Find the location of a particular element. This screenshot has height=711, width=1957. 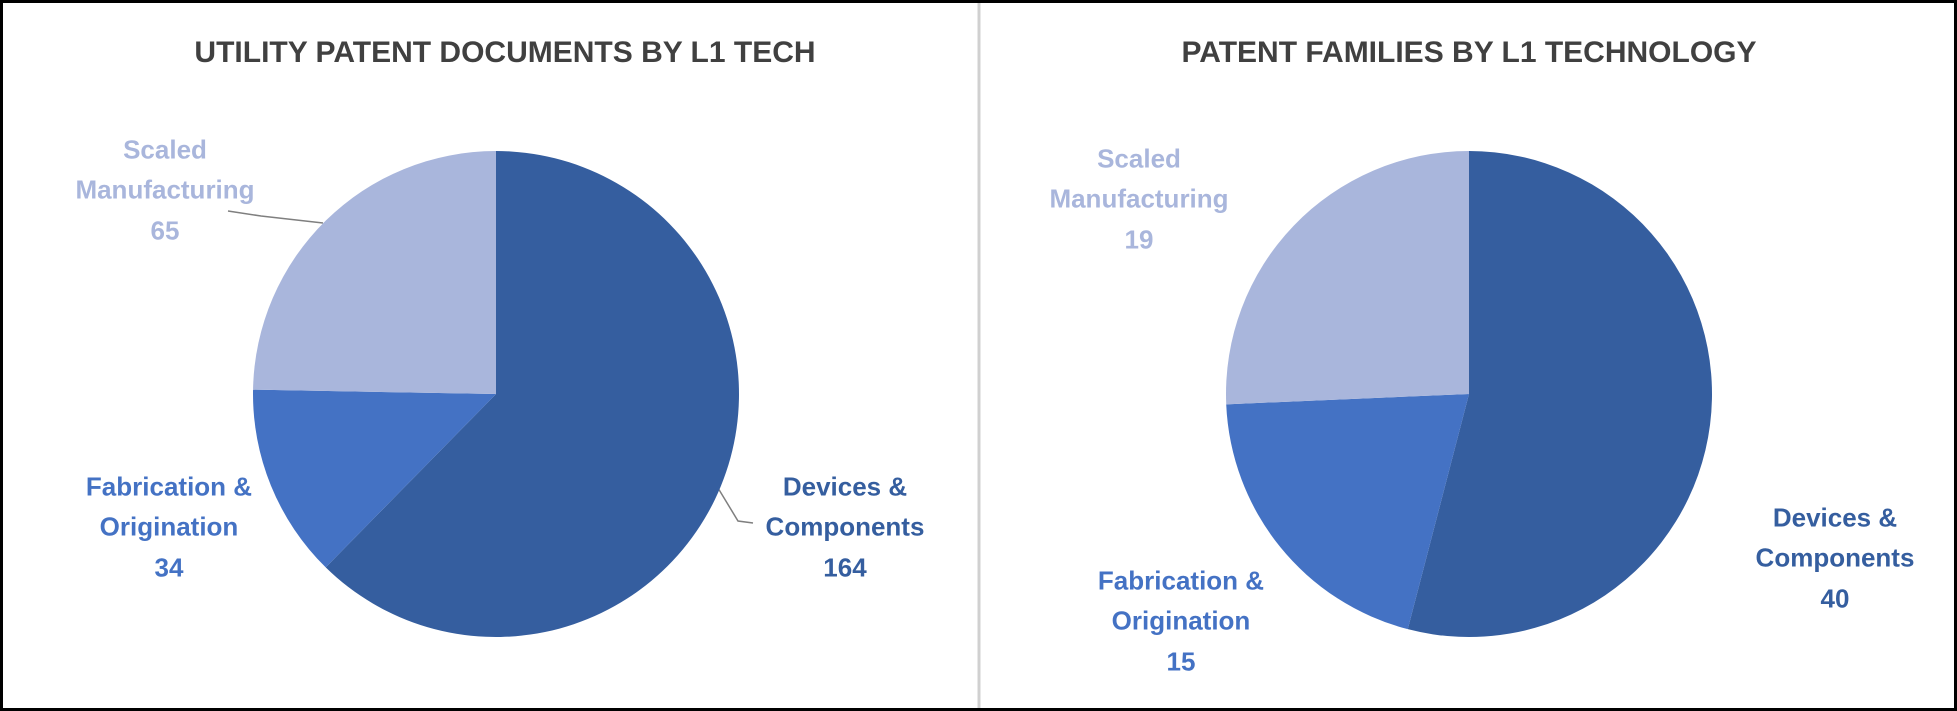

value-label: 15 is located at coordinates (1181, 661).